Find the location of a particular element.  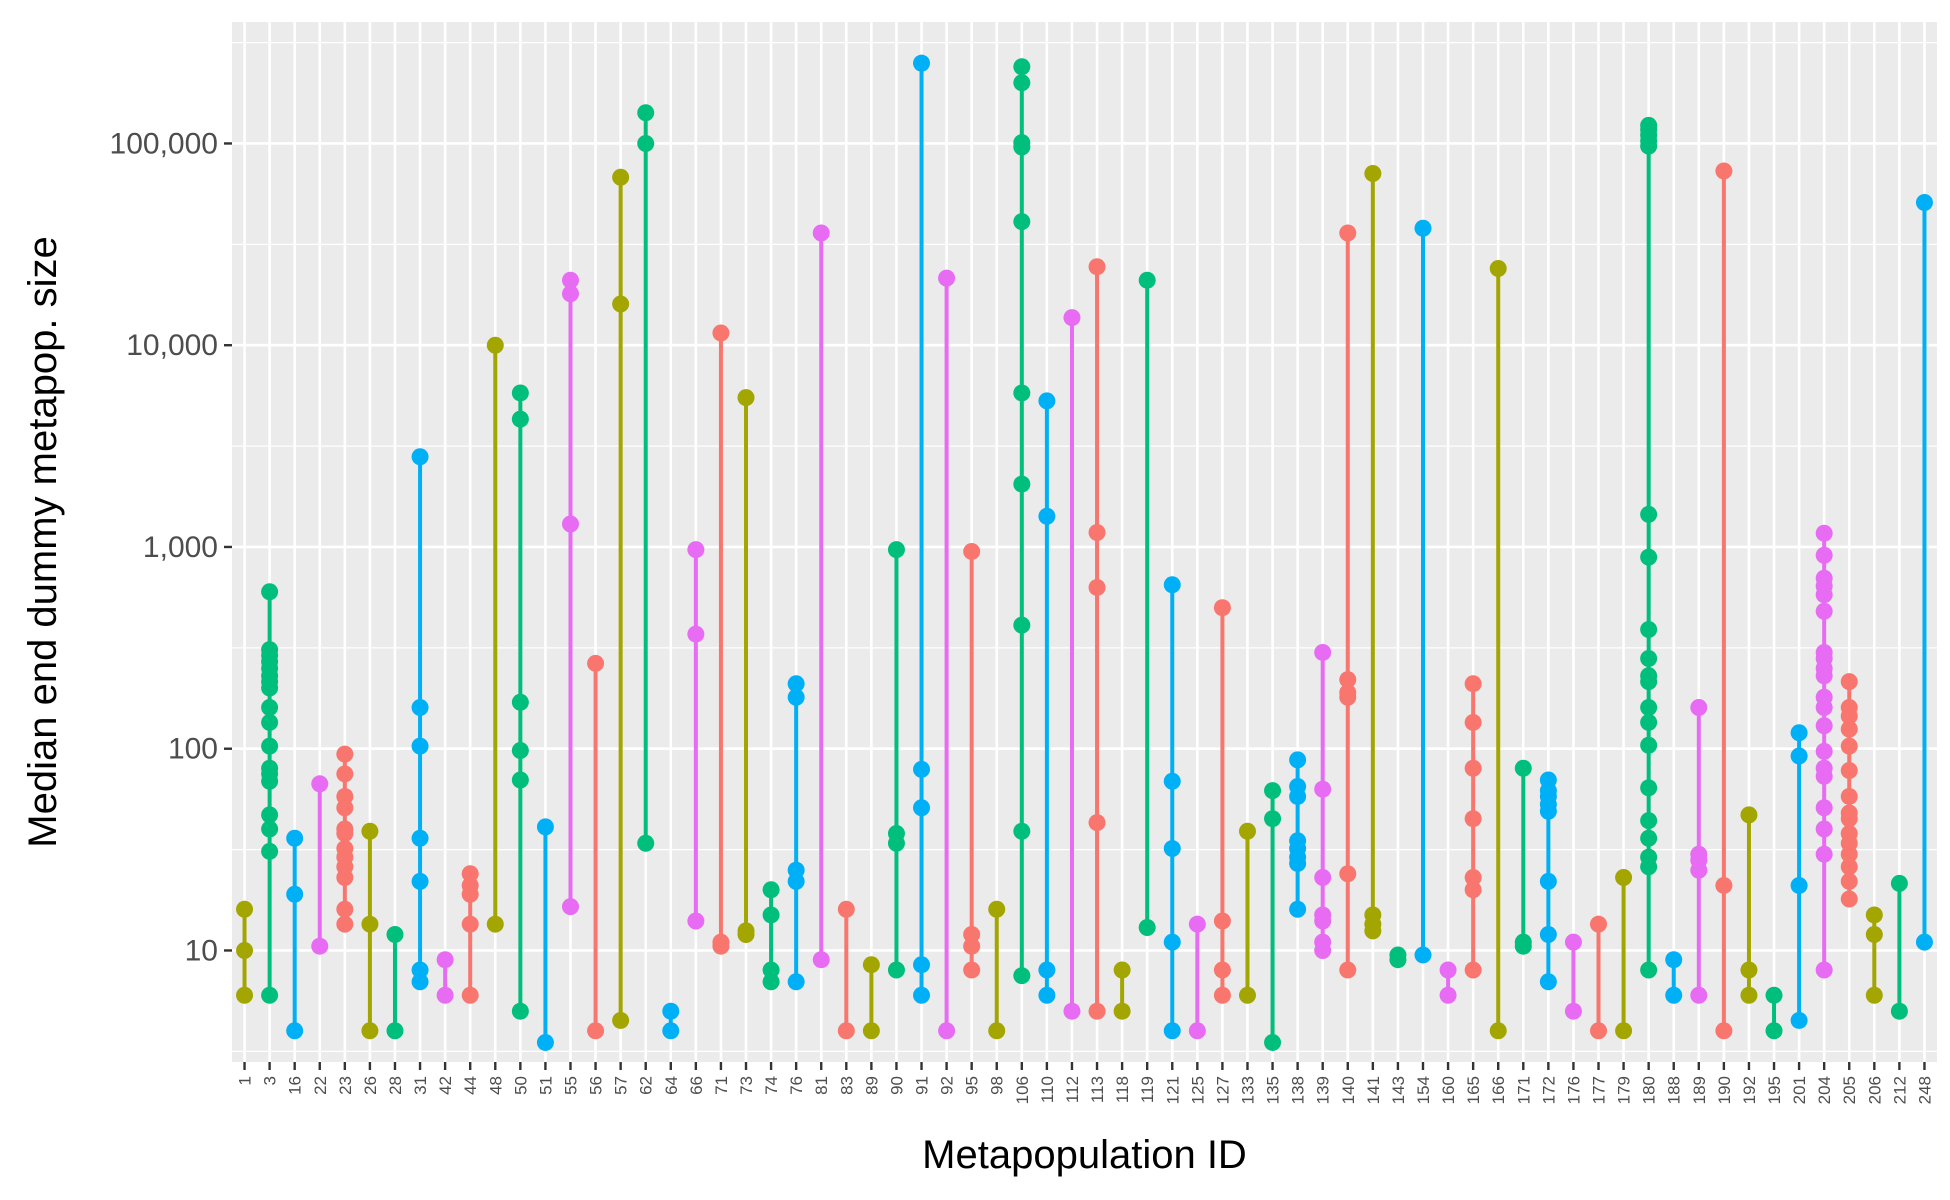

x-tick-label: 81 is located at coordinates (821, 1085).